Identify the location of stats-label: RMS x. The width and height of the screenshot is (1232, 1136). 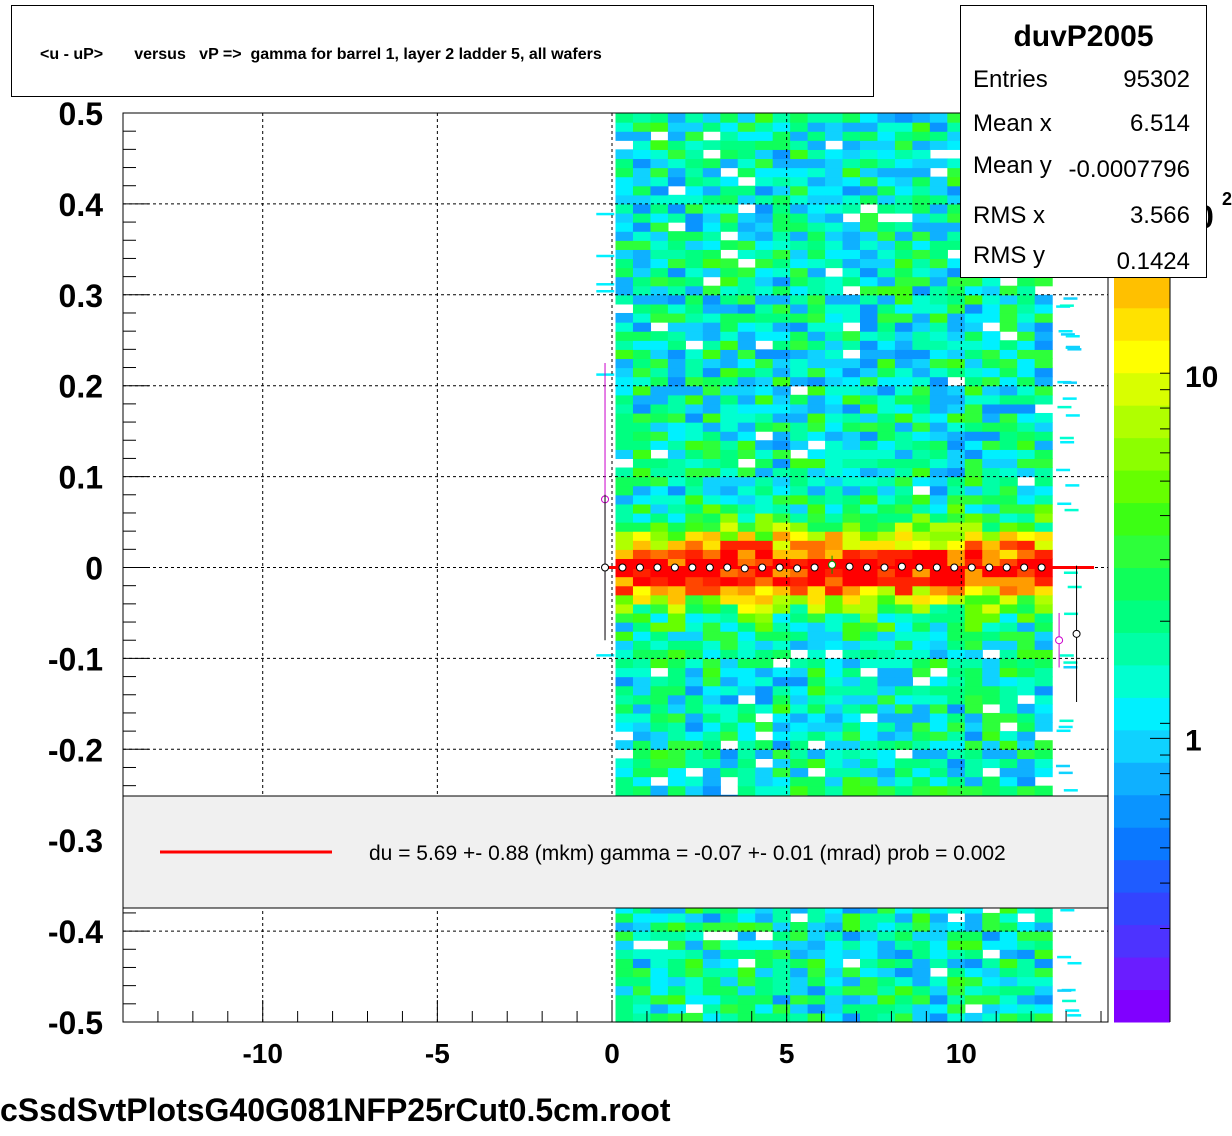
(1009, 215).